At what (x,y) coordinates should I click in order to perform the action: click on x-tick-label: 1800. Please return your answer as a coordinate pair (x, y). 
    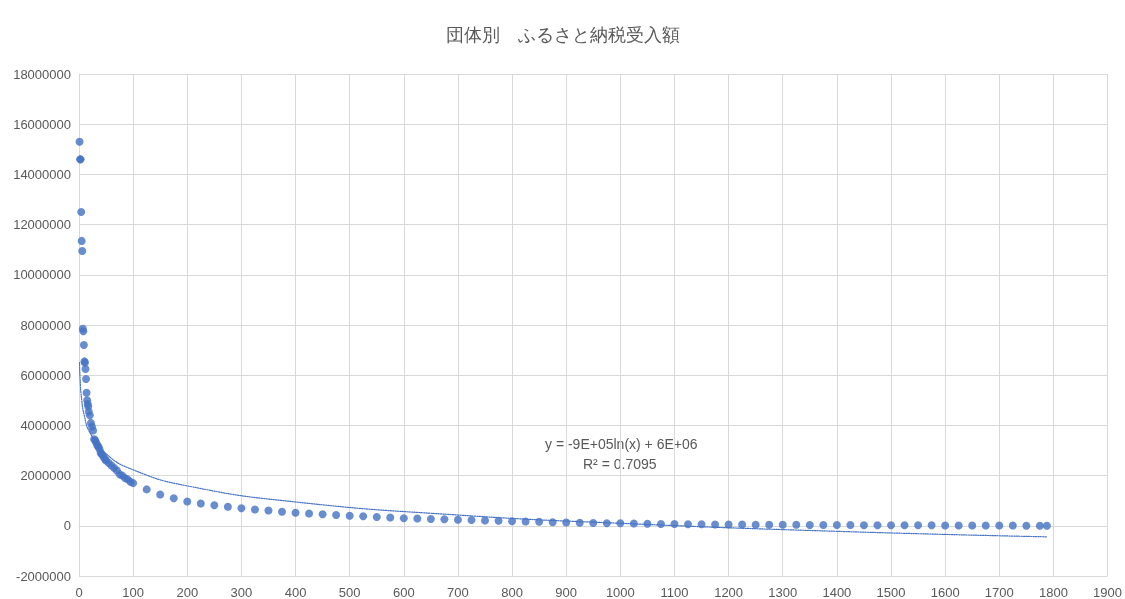
    Looking at the image, I should click on (1053, 592).